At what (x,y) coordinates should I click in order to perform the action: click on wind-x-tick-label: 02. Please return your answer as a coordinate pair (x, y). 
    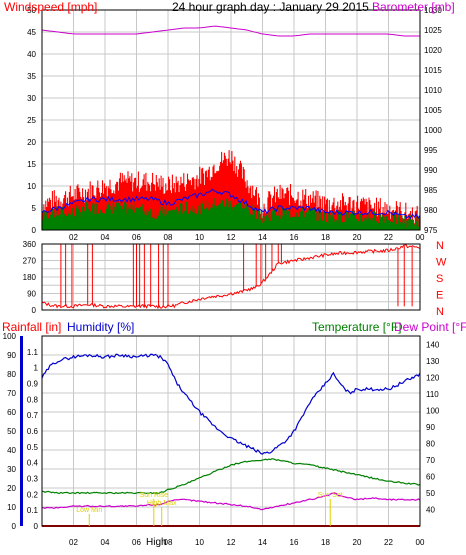
    Looking at the image, I should click on (73, 237).